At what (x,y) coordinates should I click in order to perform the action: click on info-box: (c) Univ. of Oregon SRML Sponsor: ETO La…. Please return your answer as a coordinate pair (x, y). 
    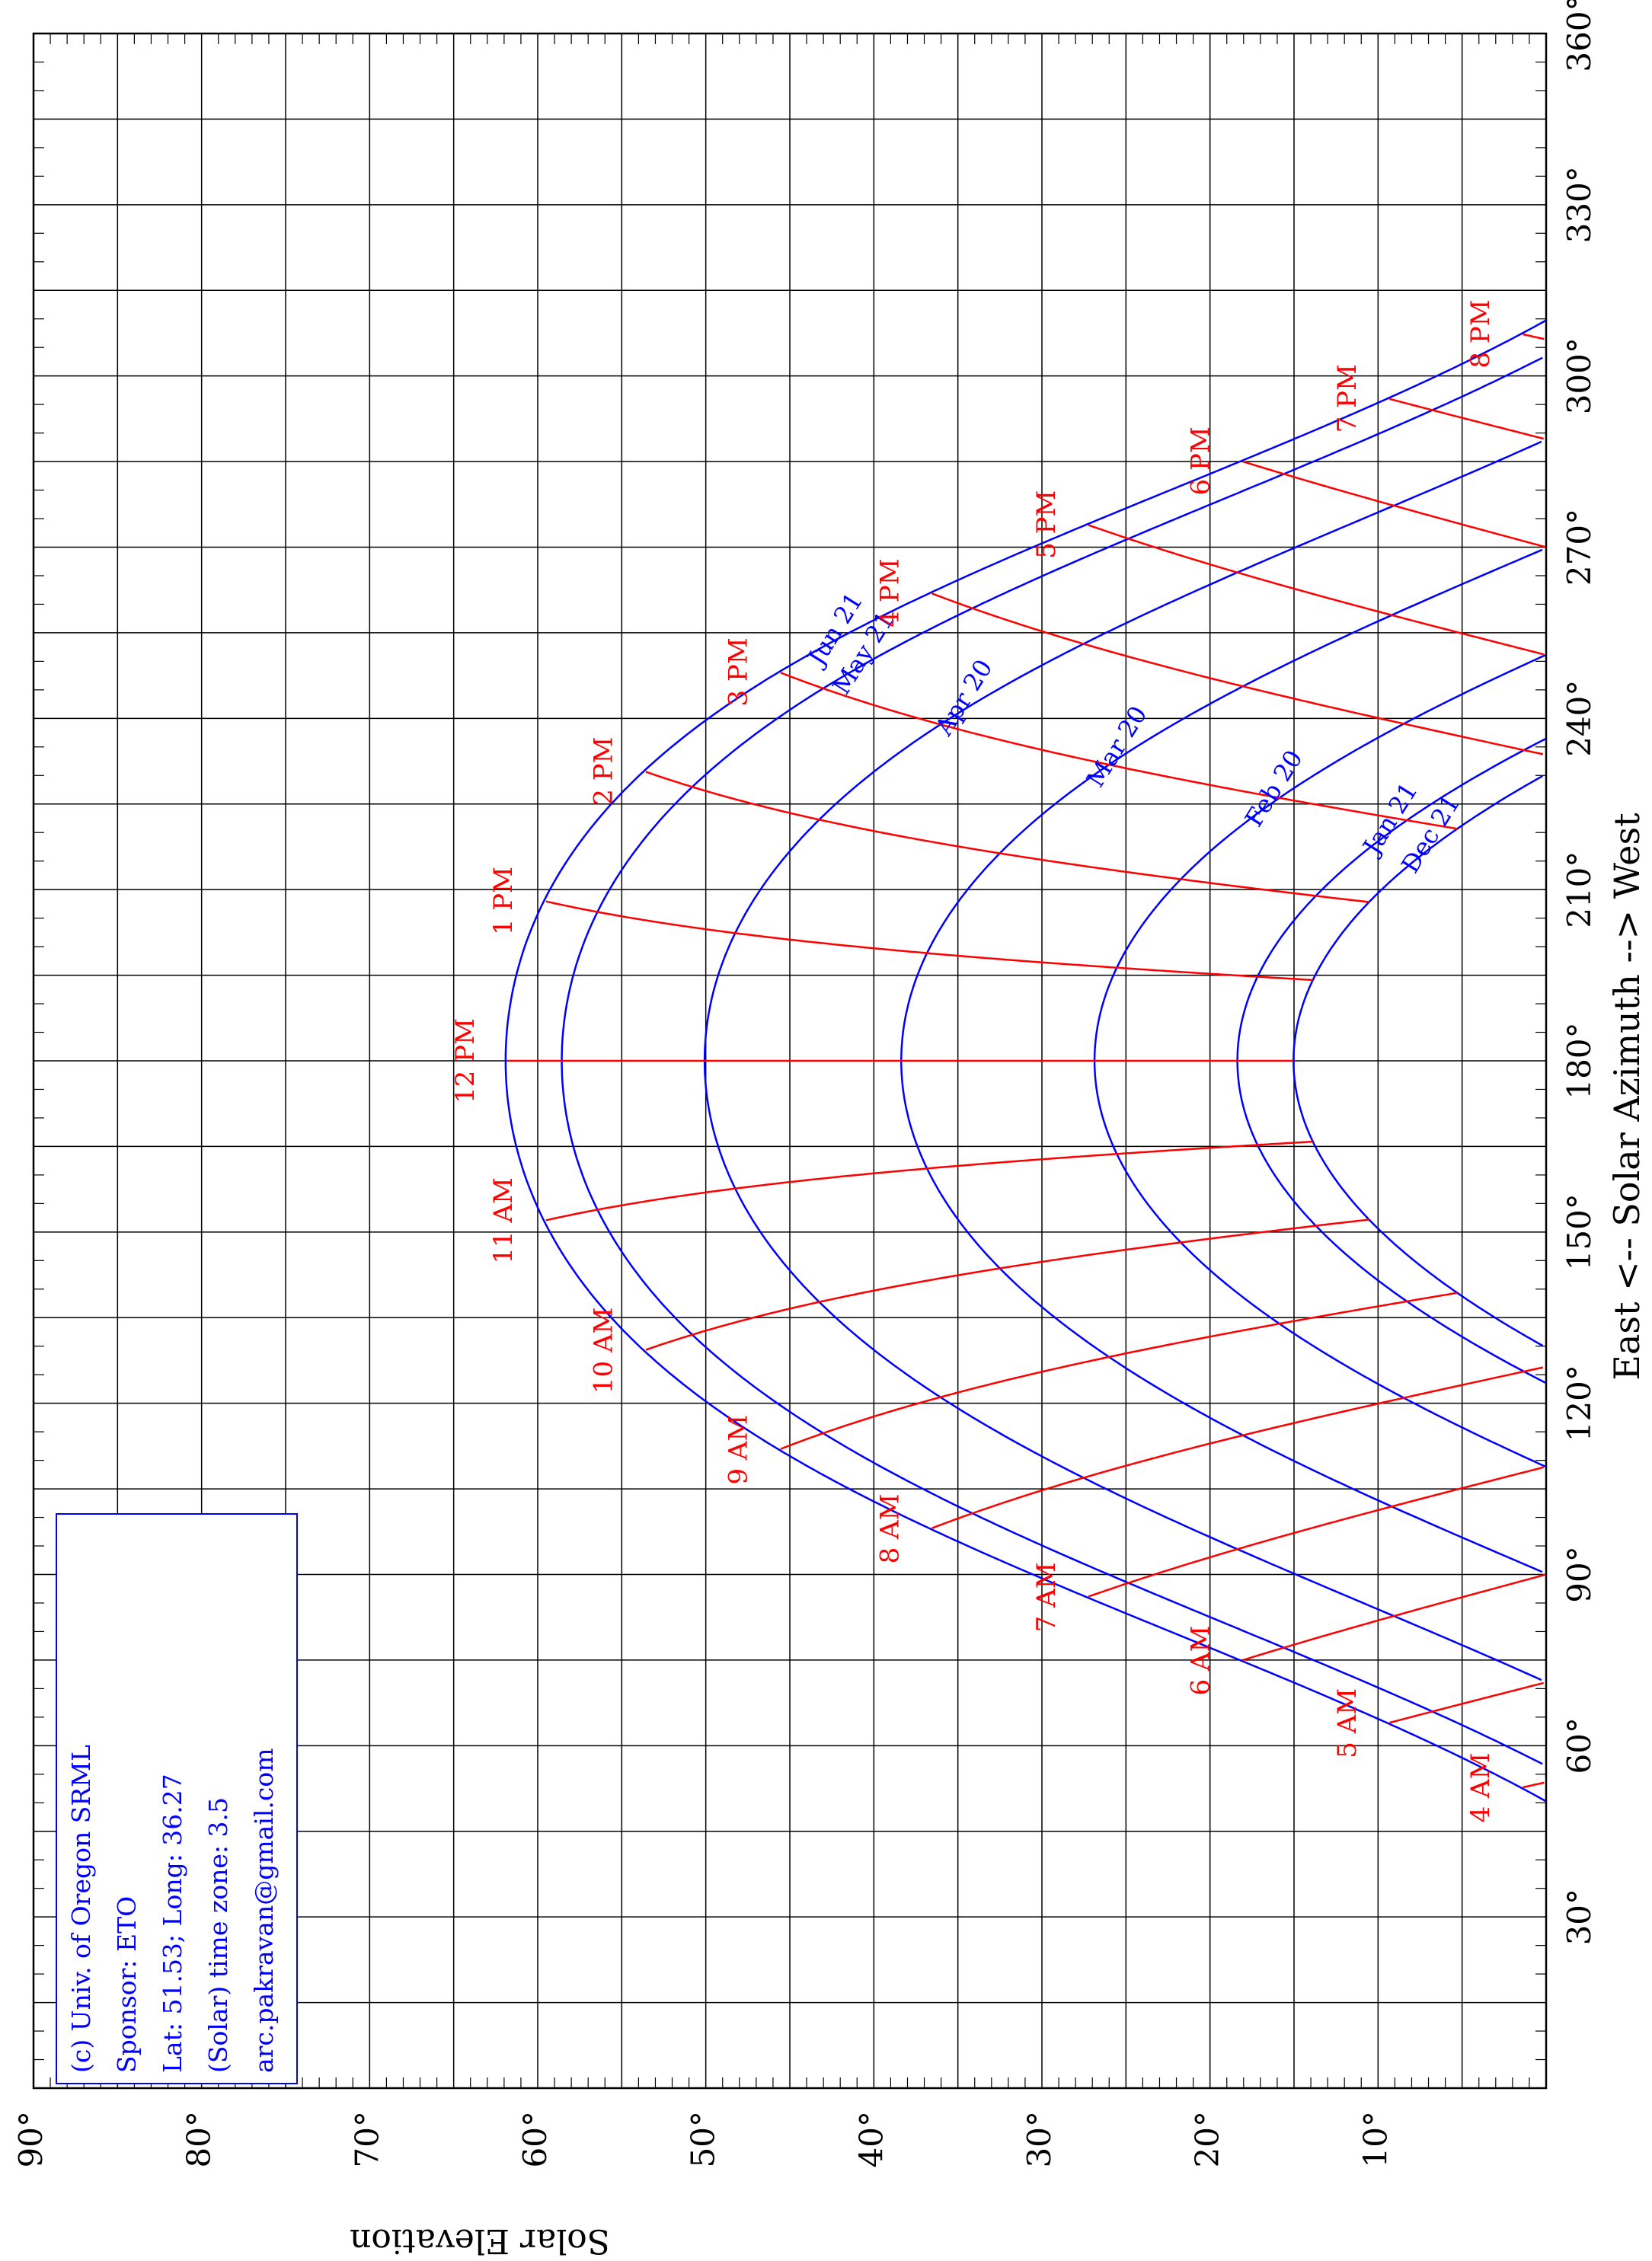
    Looking at the image, I should click on (177, 1798).